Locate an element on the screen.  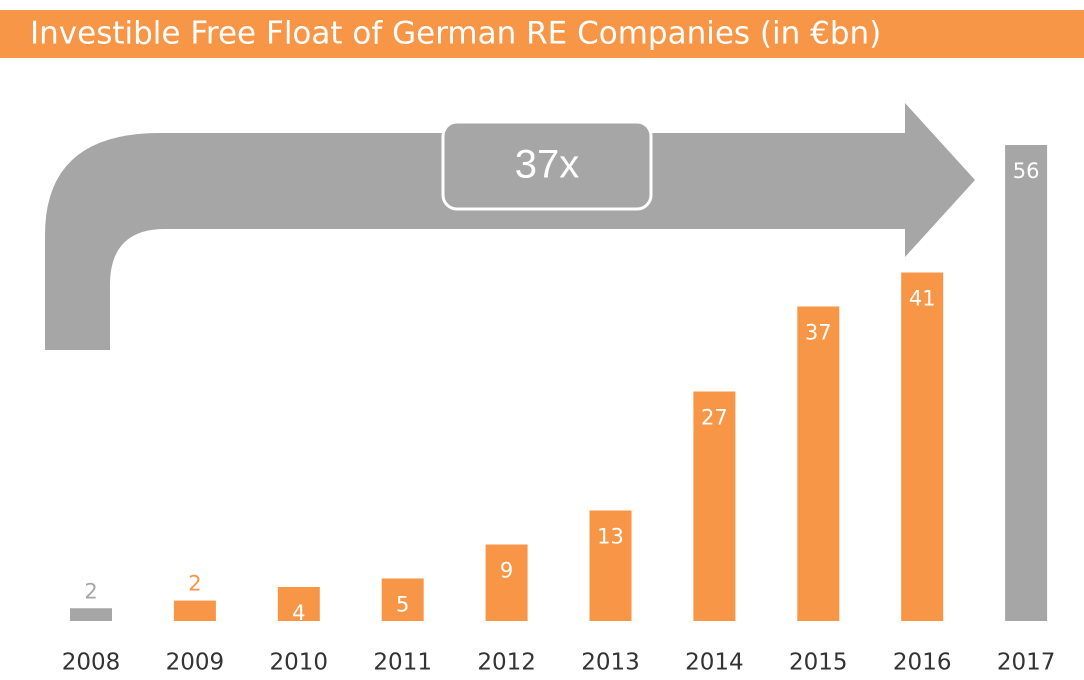
value-label: 56 is located at coordinates (1026, 171).